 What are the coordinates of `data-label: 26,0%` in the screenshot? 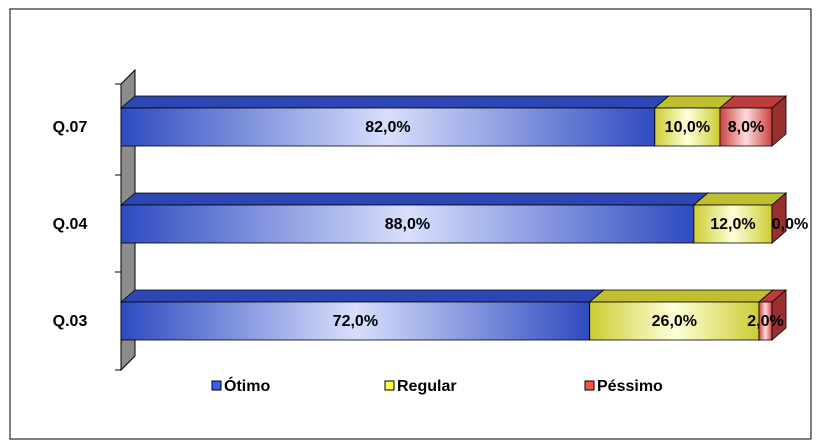 It's located at (674, 321).